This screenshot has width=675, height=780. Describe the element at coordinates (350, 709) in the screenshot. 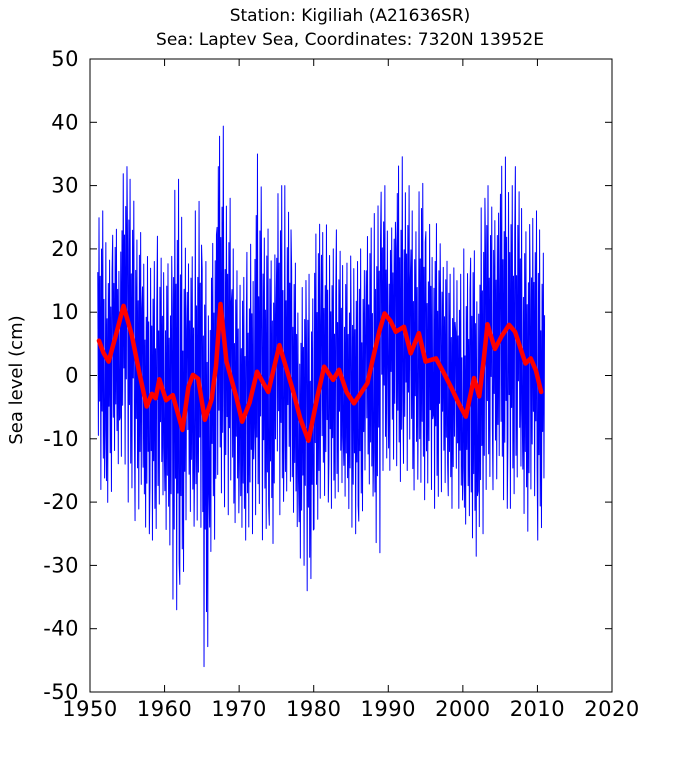

I see `x-axis-tick-labels: 1950 1960 1970 1980 1990 2000 2010 2020` at that location.